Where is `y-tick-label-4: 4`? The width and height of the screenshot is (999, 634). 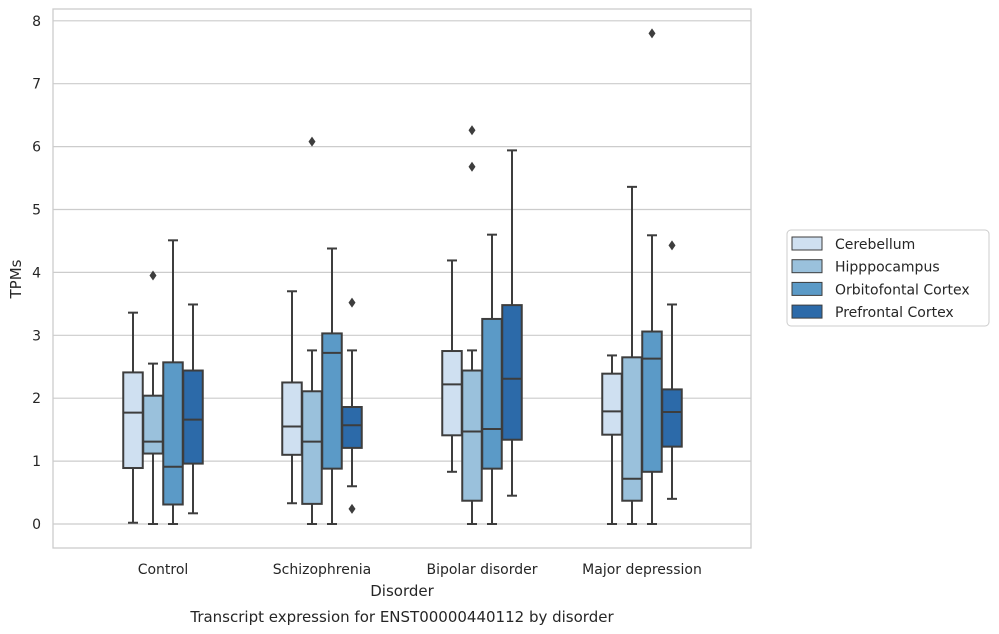 y-tick-label-4: 4 is located at coordinates (36, 273).